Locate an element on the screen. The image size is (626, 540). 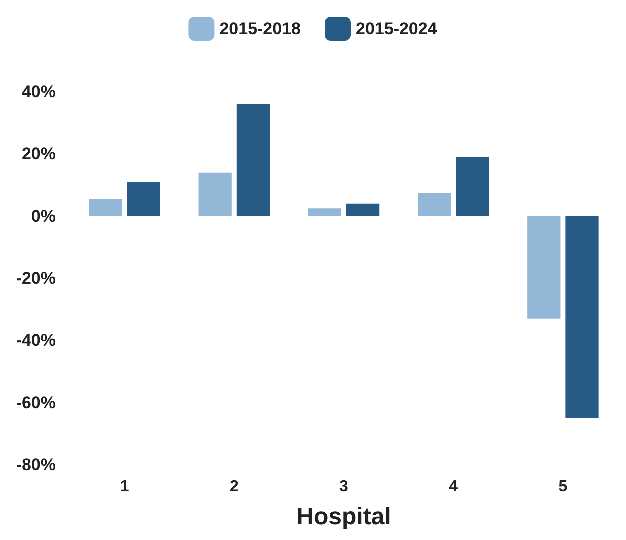
x-axis-title: Hospital is located at coordinates (344, 517).